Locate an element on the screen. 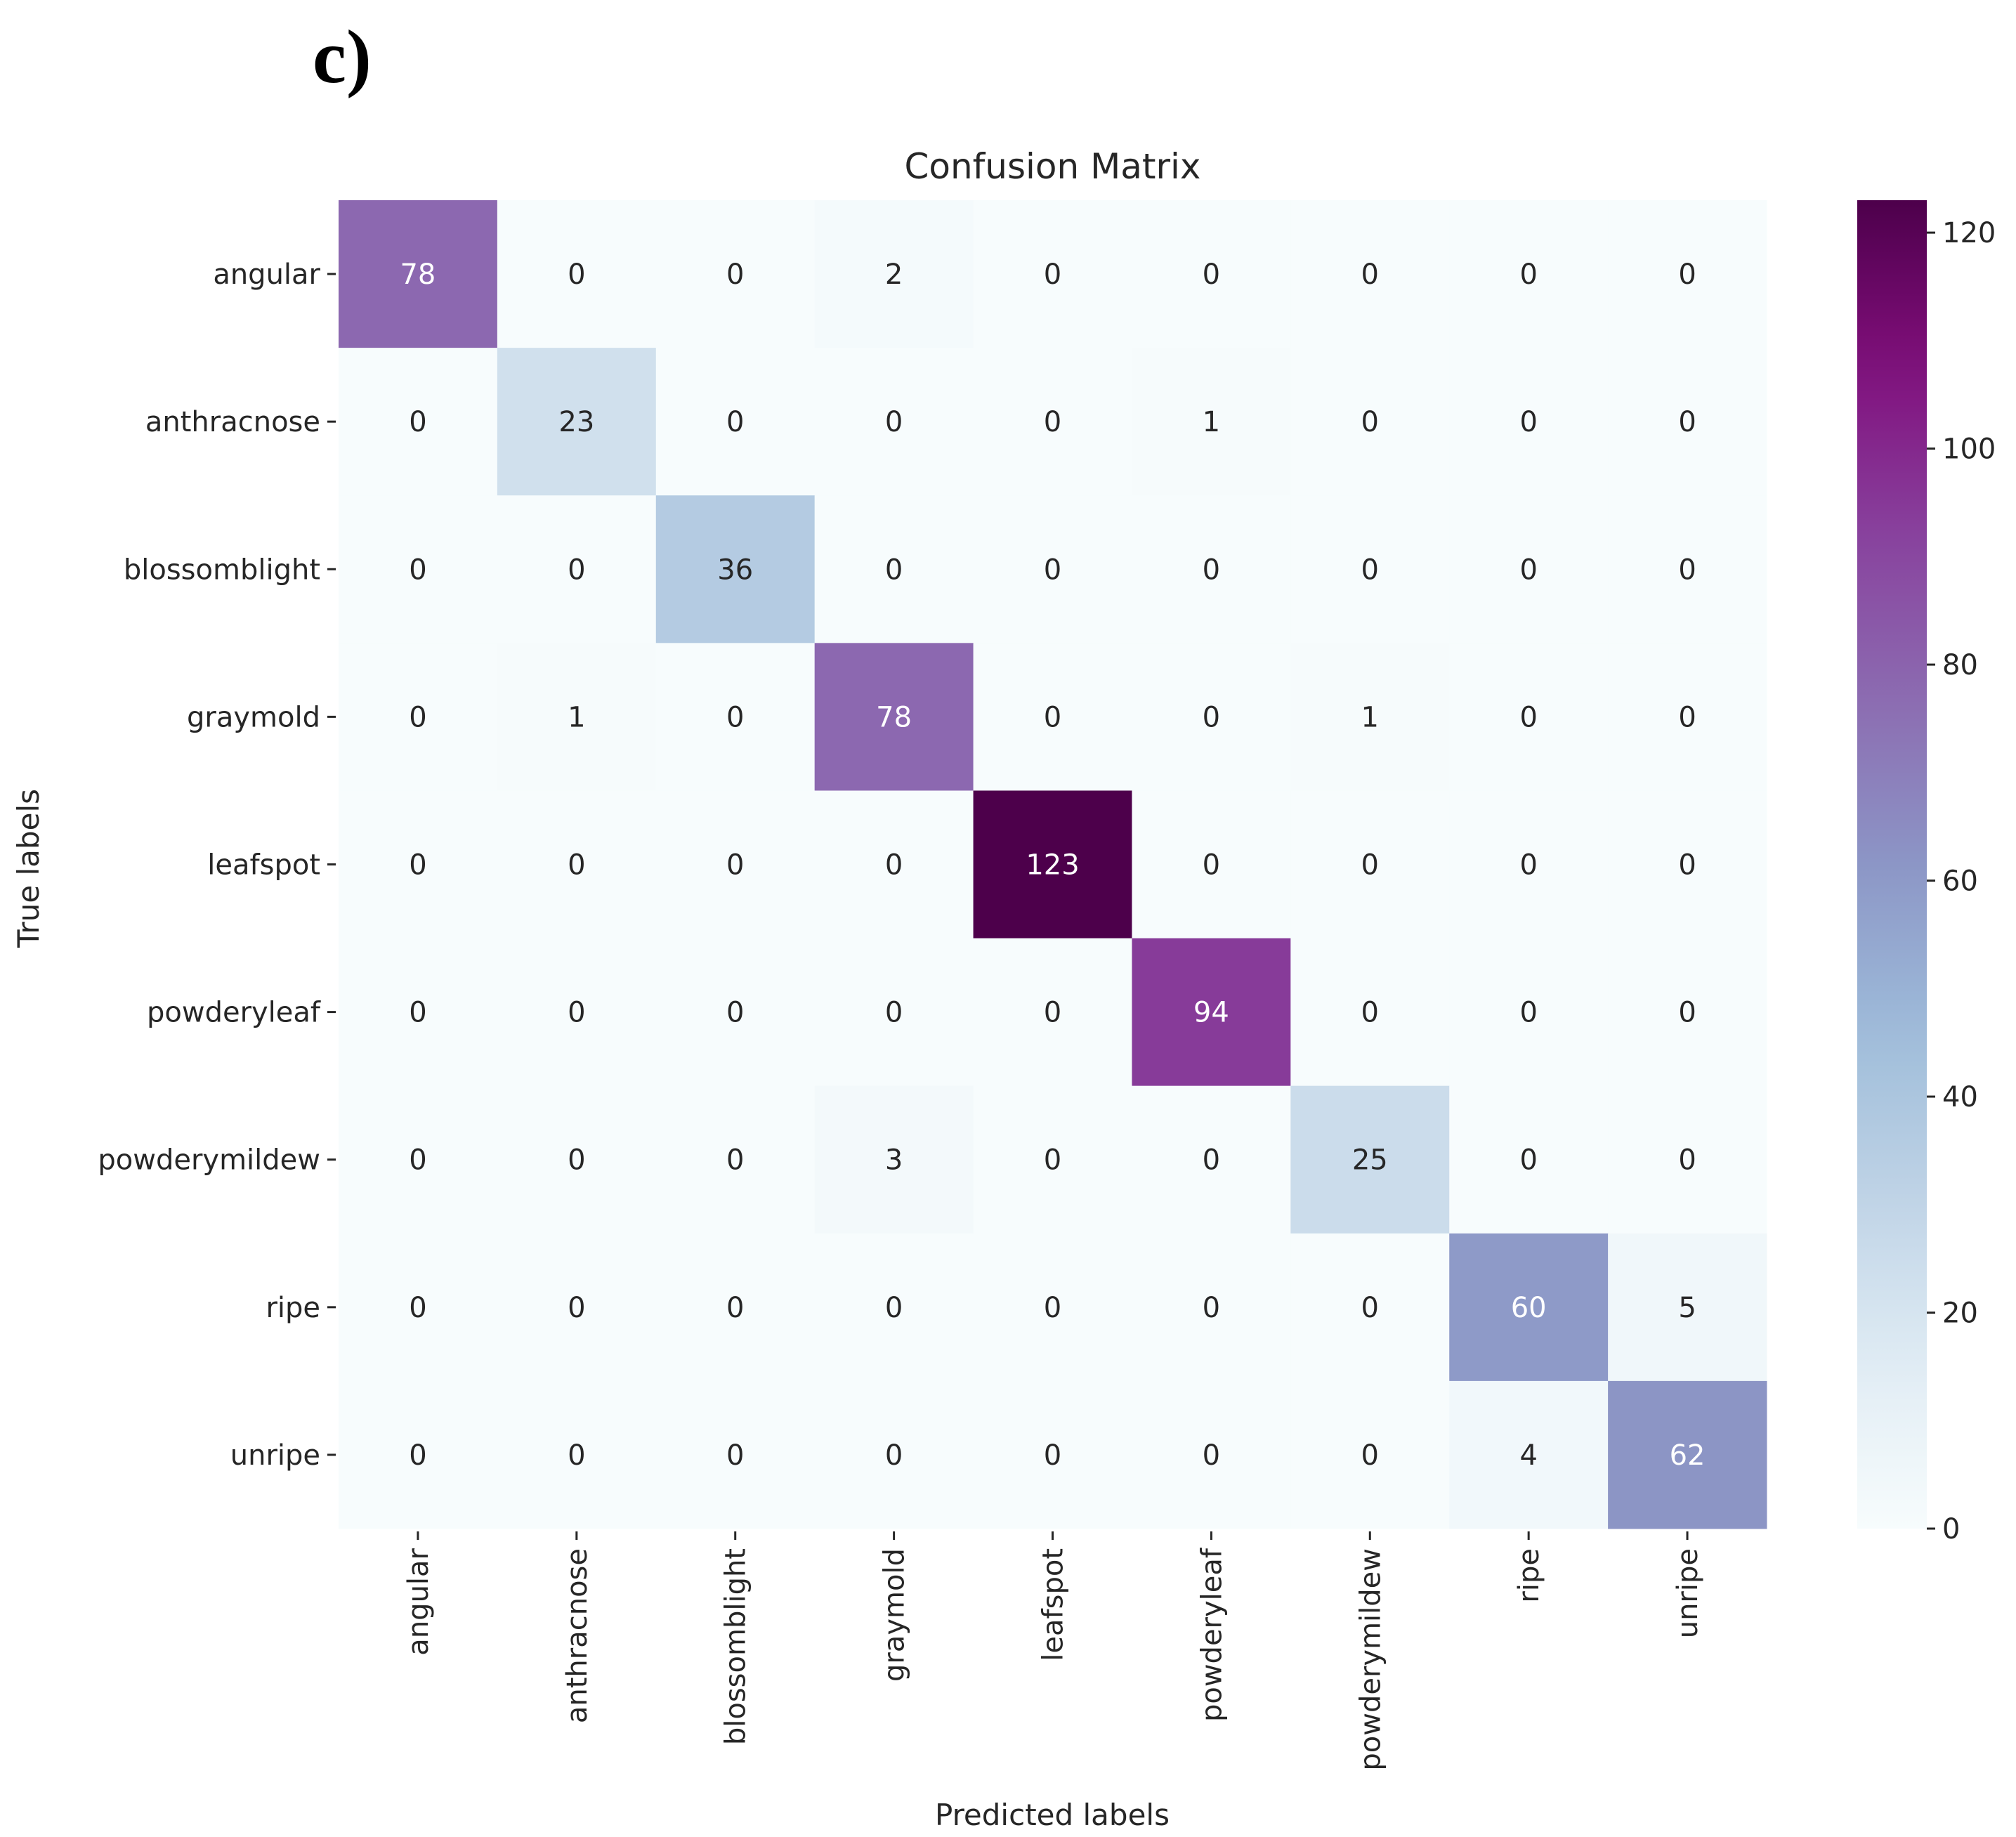 This screenshot has width=2016, height=1837. y-tick-label: unripe is located at coordinates (275, 1455).